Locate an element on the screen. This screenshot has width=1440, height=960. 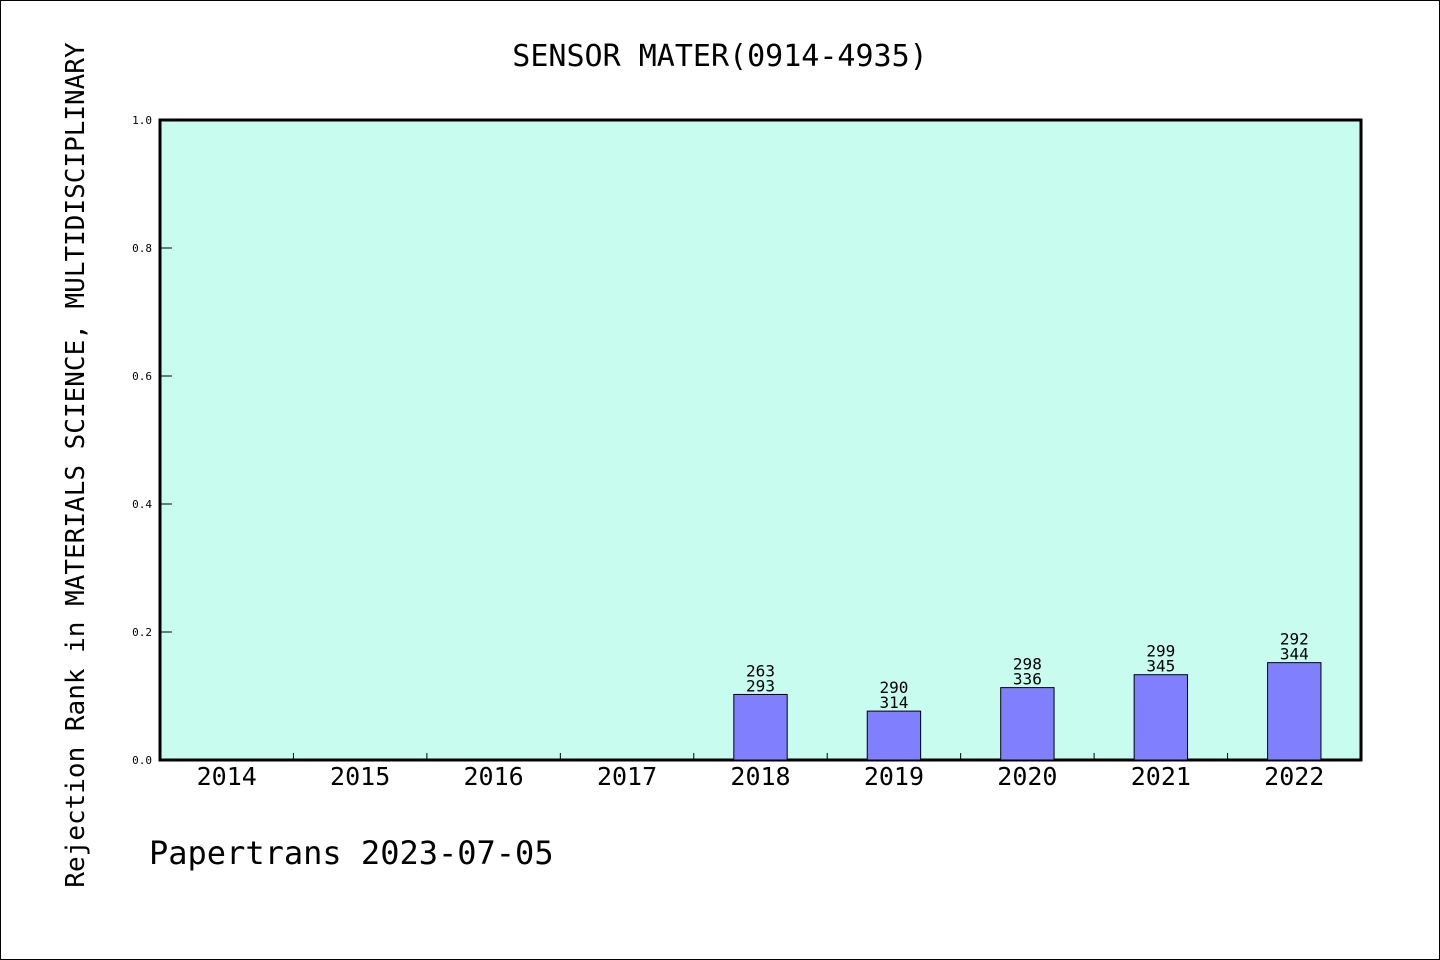
y-tick-label: 0.2 is located at coordinates (142, 632).